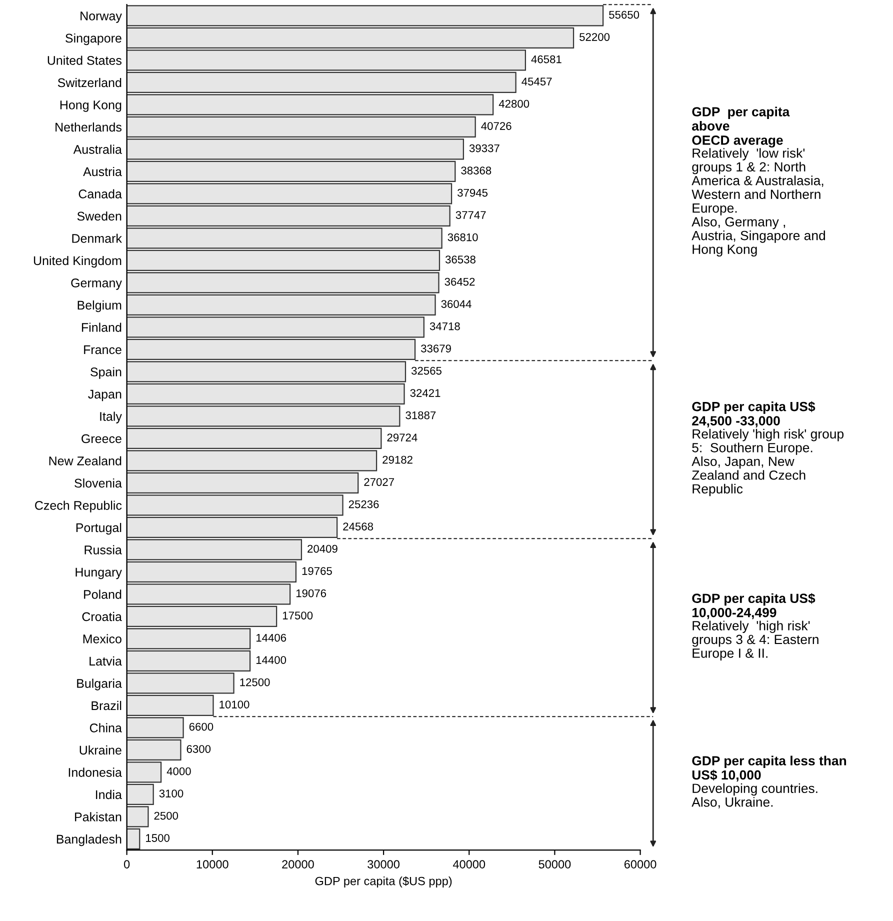  What do you see at coordinates (94, 39) in the screenshot?
I see `y-tick-label: Singapore` at bounding box center [94, 39].